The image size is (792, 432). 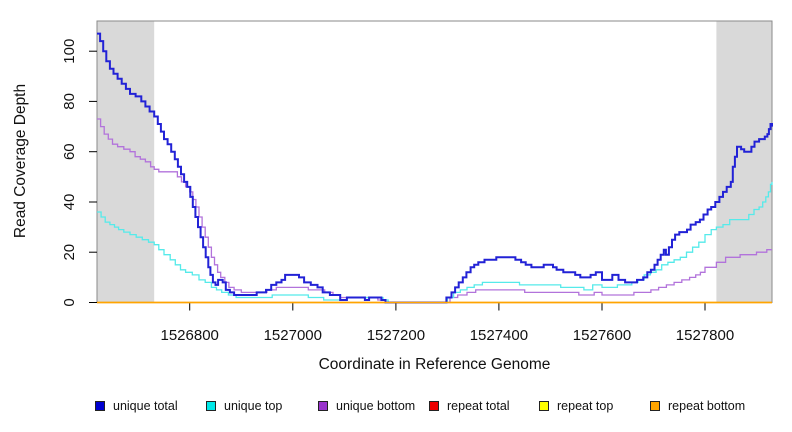 I want to click on y-tick-label: 80, so click(x=69, y=101).